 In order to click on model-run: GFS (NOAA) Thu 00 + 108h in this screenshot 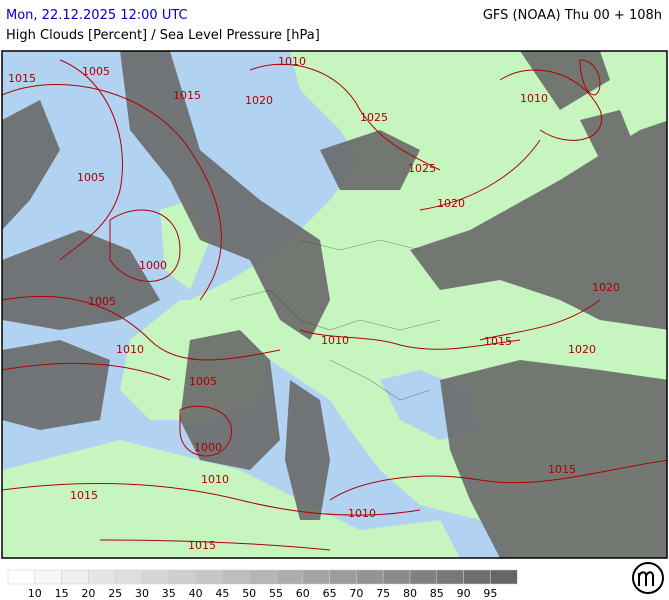, I will do `click(572, 15)`.